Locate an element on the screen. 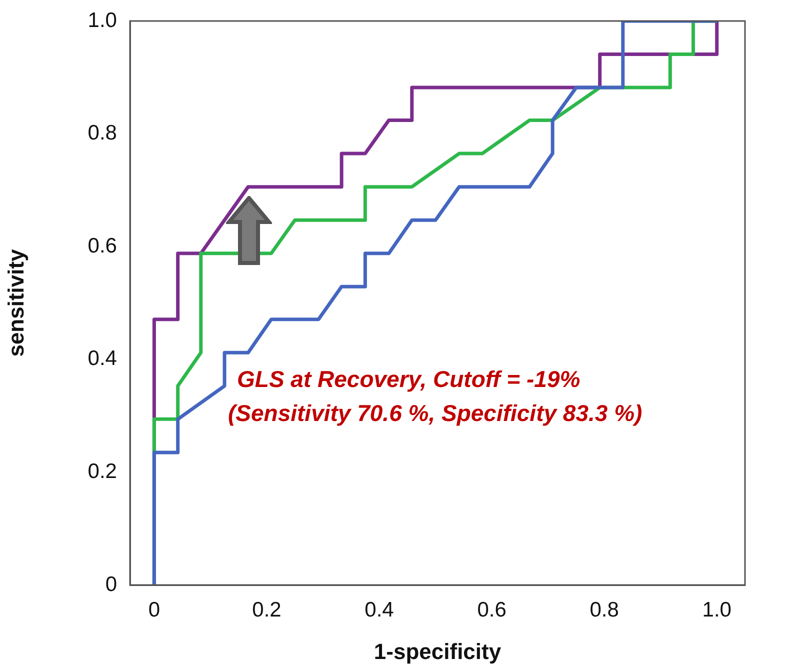 The height and width of the screenshot is (670, 811). y-tick-label: 0 is located at coordinates (111, 584).